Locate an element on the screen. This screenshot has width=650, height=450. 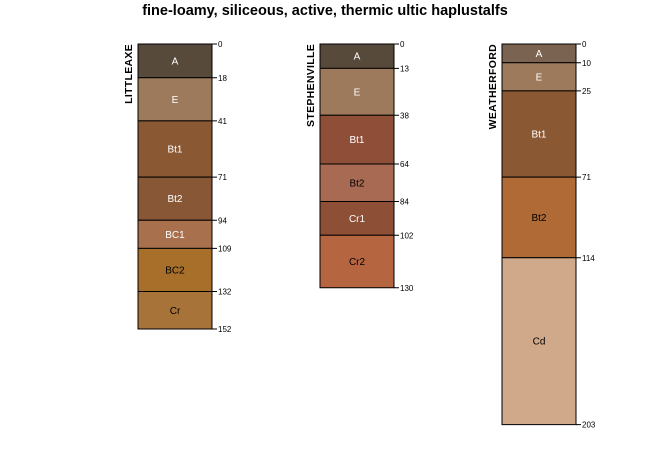
horizon-stephenville-e is located at coordinates (357, 91).